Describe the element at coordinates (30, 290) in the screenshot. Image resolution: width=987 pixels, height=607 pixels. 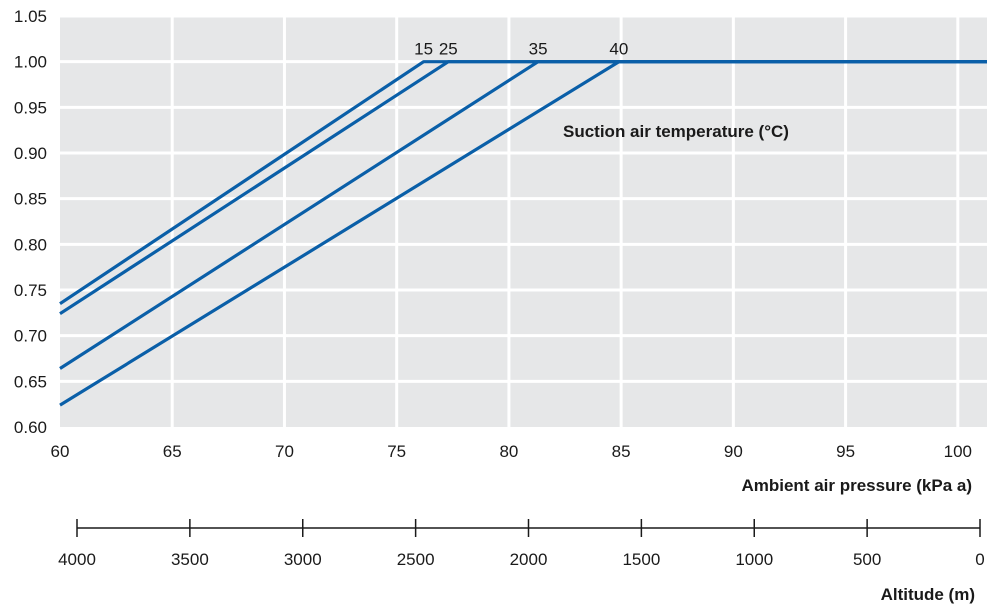
I see `y-tick-label: 0.75` at that location.